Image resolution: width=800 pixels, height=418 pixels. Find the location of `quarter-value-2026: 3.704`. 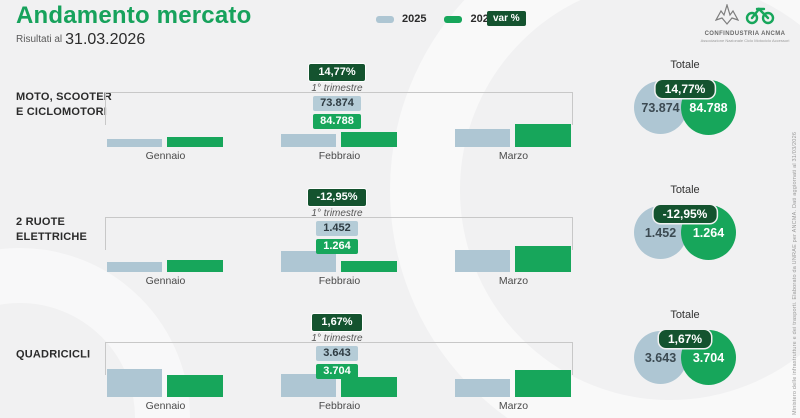

quarter-value-2026: 3.704 is located at coordinates (337, 371).